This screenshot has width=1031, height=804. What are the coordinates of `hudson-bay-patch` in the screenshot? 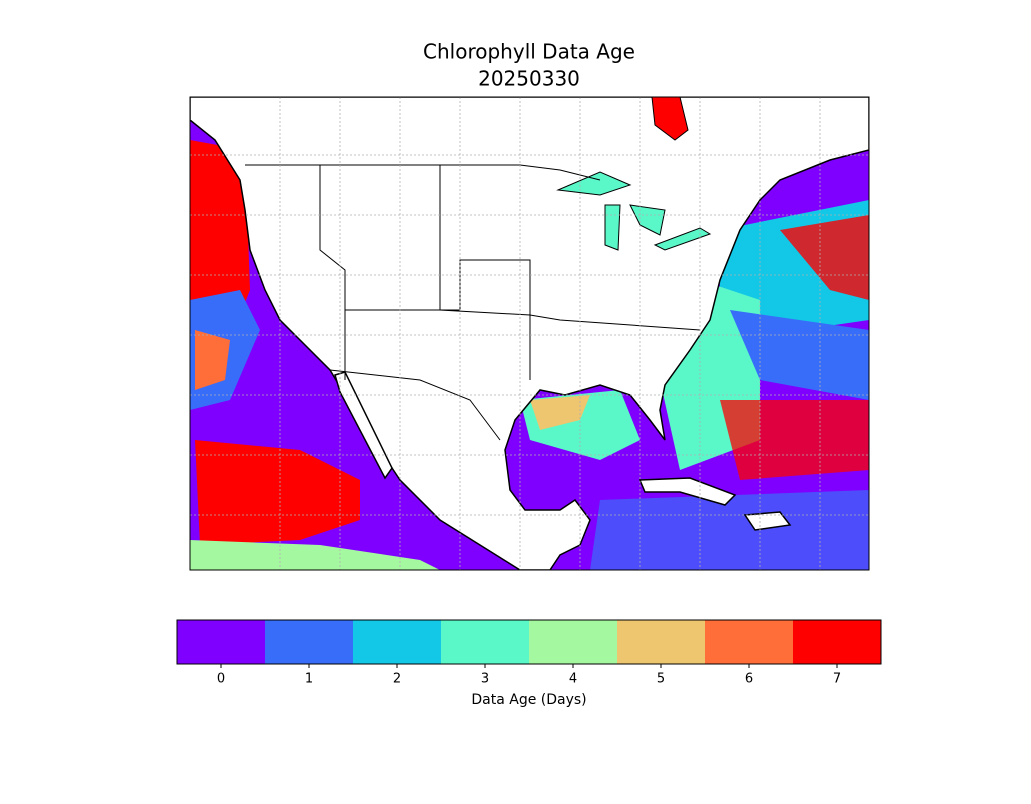 It's located at (670, 119).